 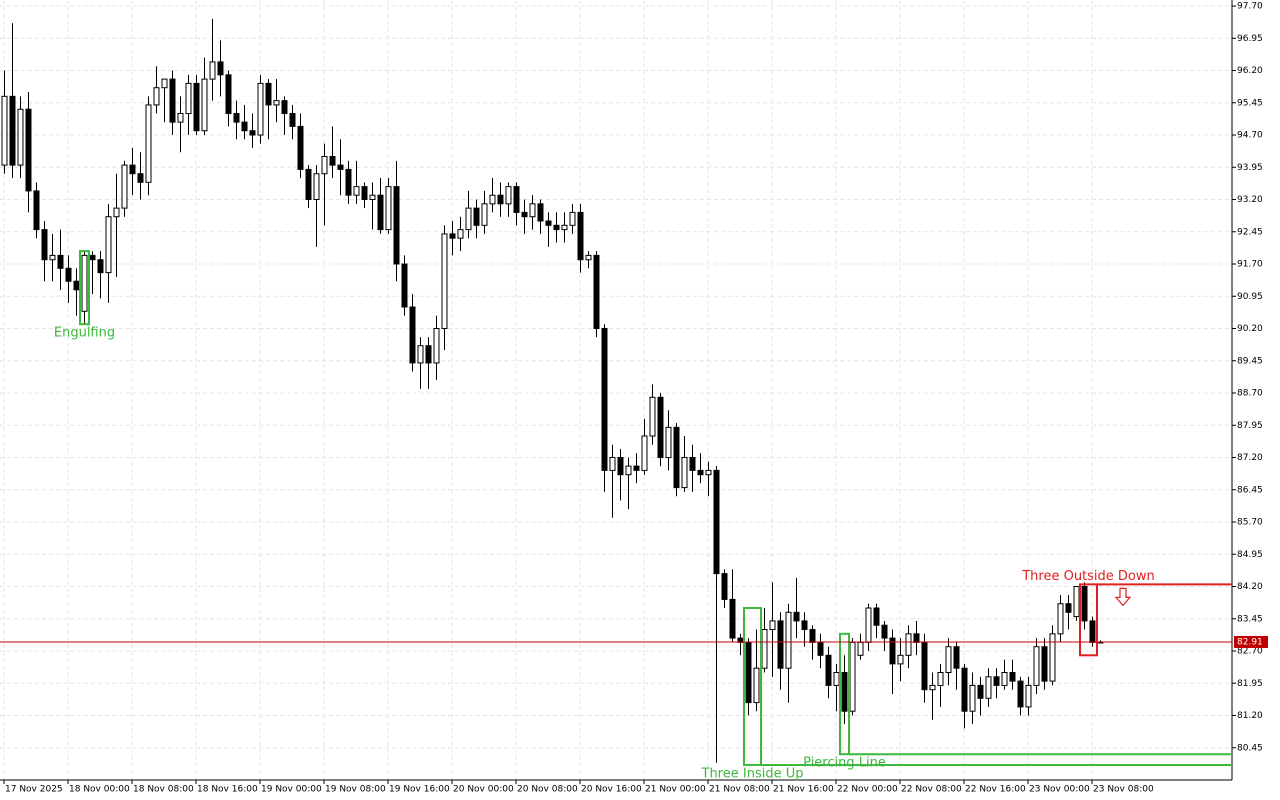 What do you see at coordinates (227, 790) in the screenshot?
I see `x-tick-label: 18 Nov 16:00` at bounding box center [227, 790].